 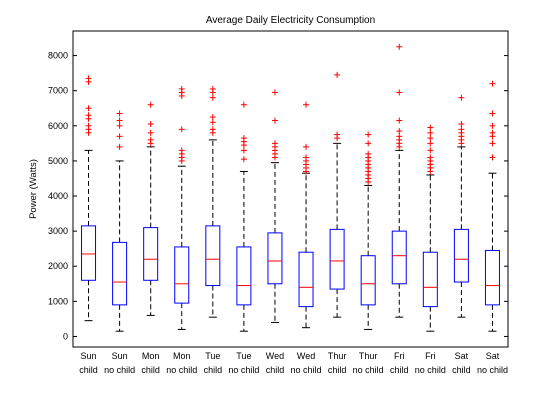 What do you see at coordinates (290, 20) in the screenshot?
I see `chart-title: Average Daily Electricity Consumption` at bounding box center [290, 20].